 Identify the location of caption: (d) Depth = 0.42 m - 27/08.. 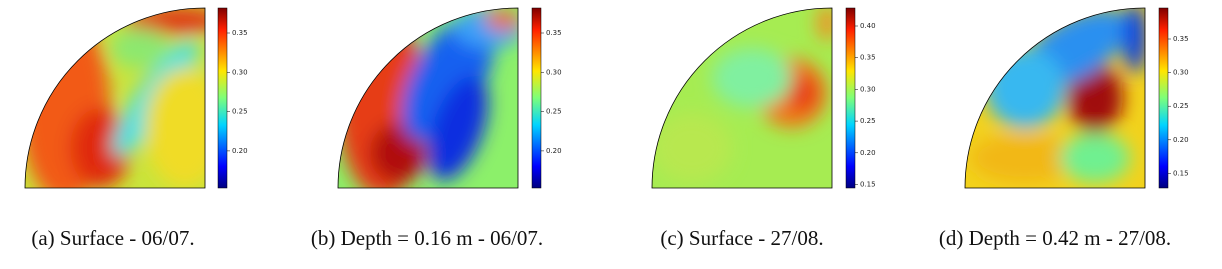
(1055, 238).